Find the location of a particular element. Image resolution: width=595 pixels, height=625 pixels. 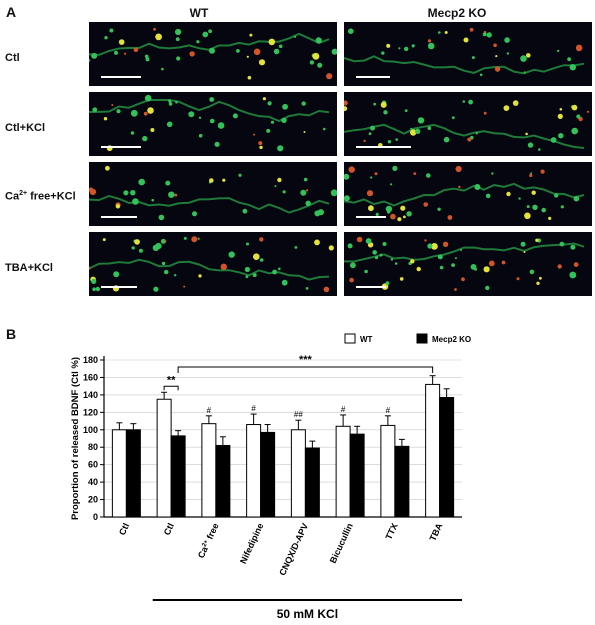

y-tick-label: 160 is located at coordinates (90, 377).